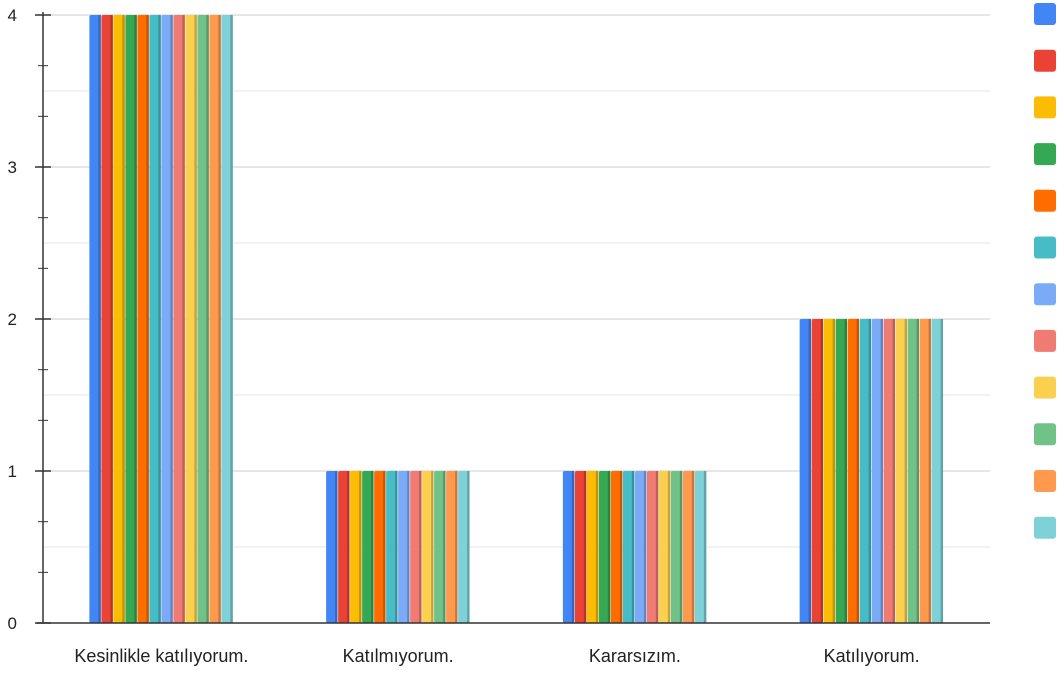 Image resolution: width=1060 pixels, height=675 pixels. What do you see at coordinates (12, 623) in the screenshot?
I see `y-tick-label-0: 0` at bounding box center [12, 623].